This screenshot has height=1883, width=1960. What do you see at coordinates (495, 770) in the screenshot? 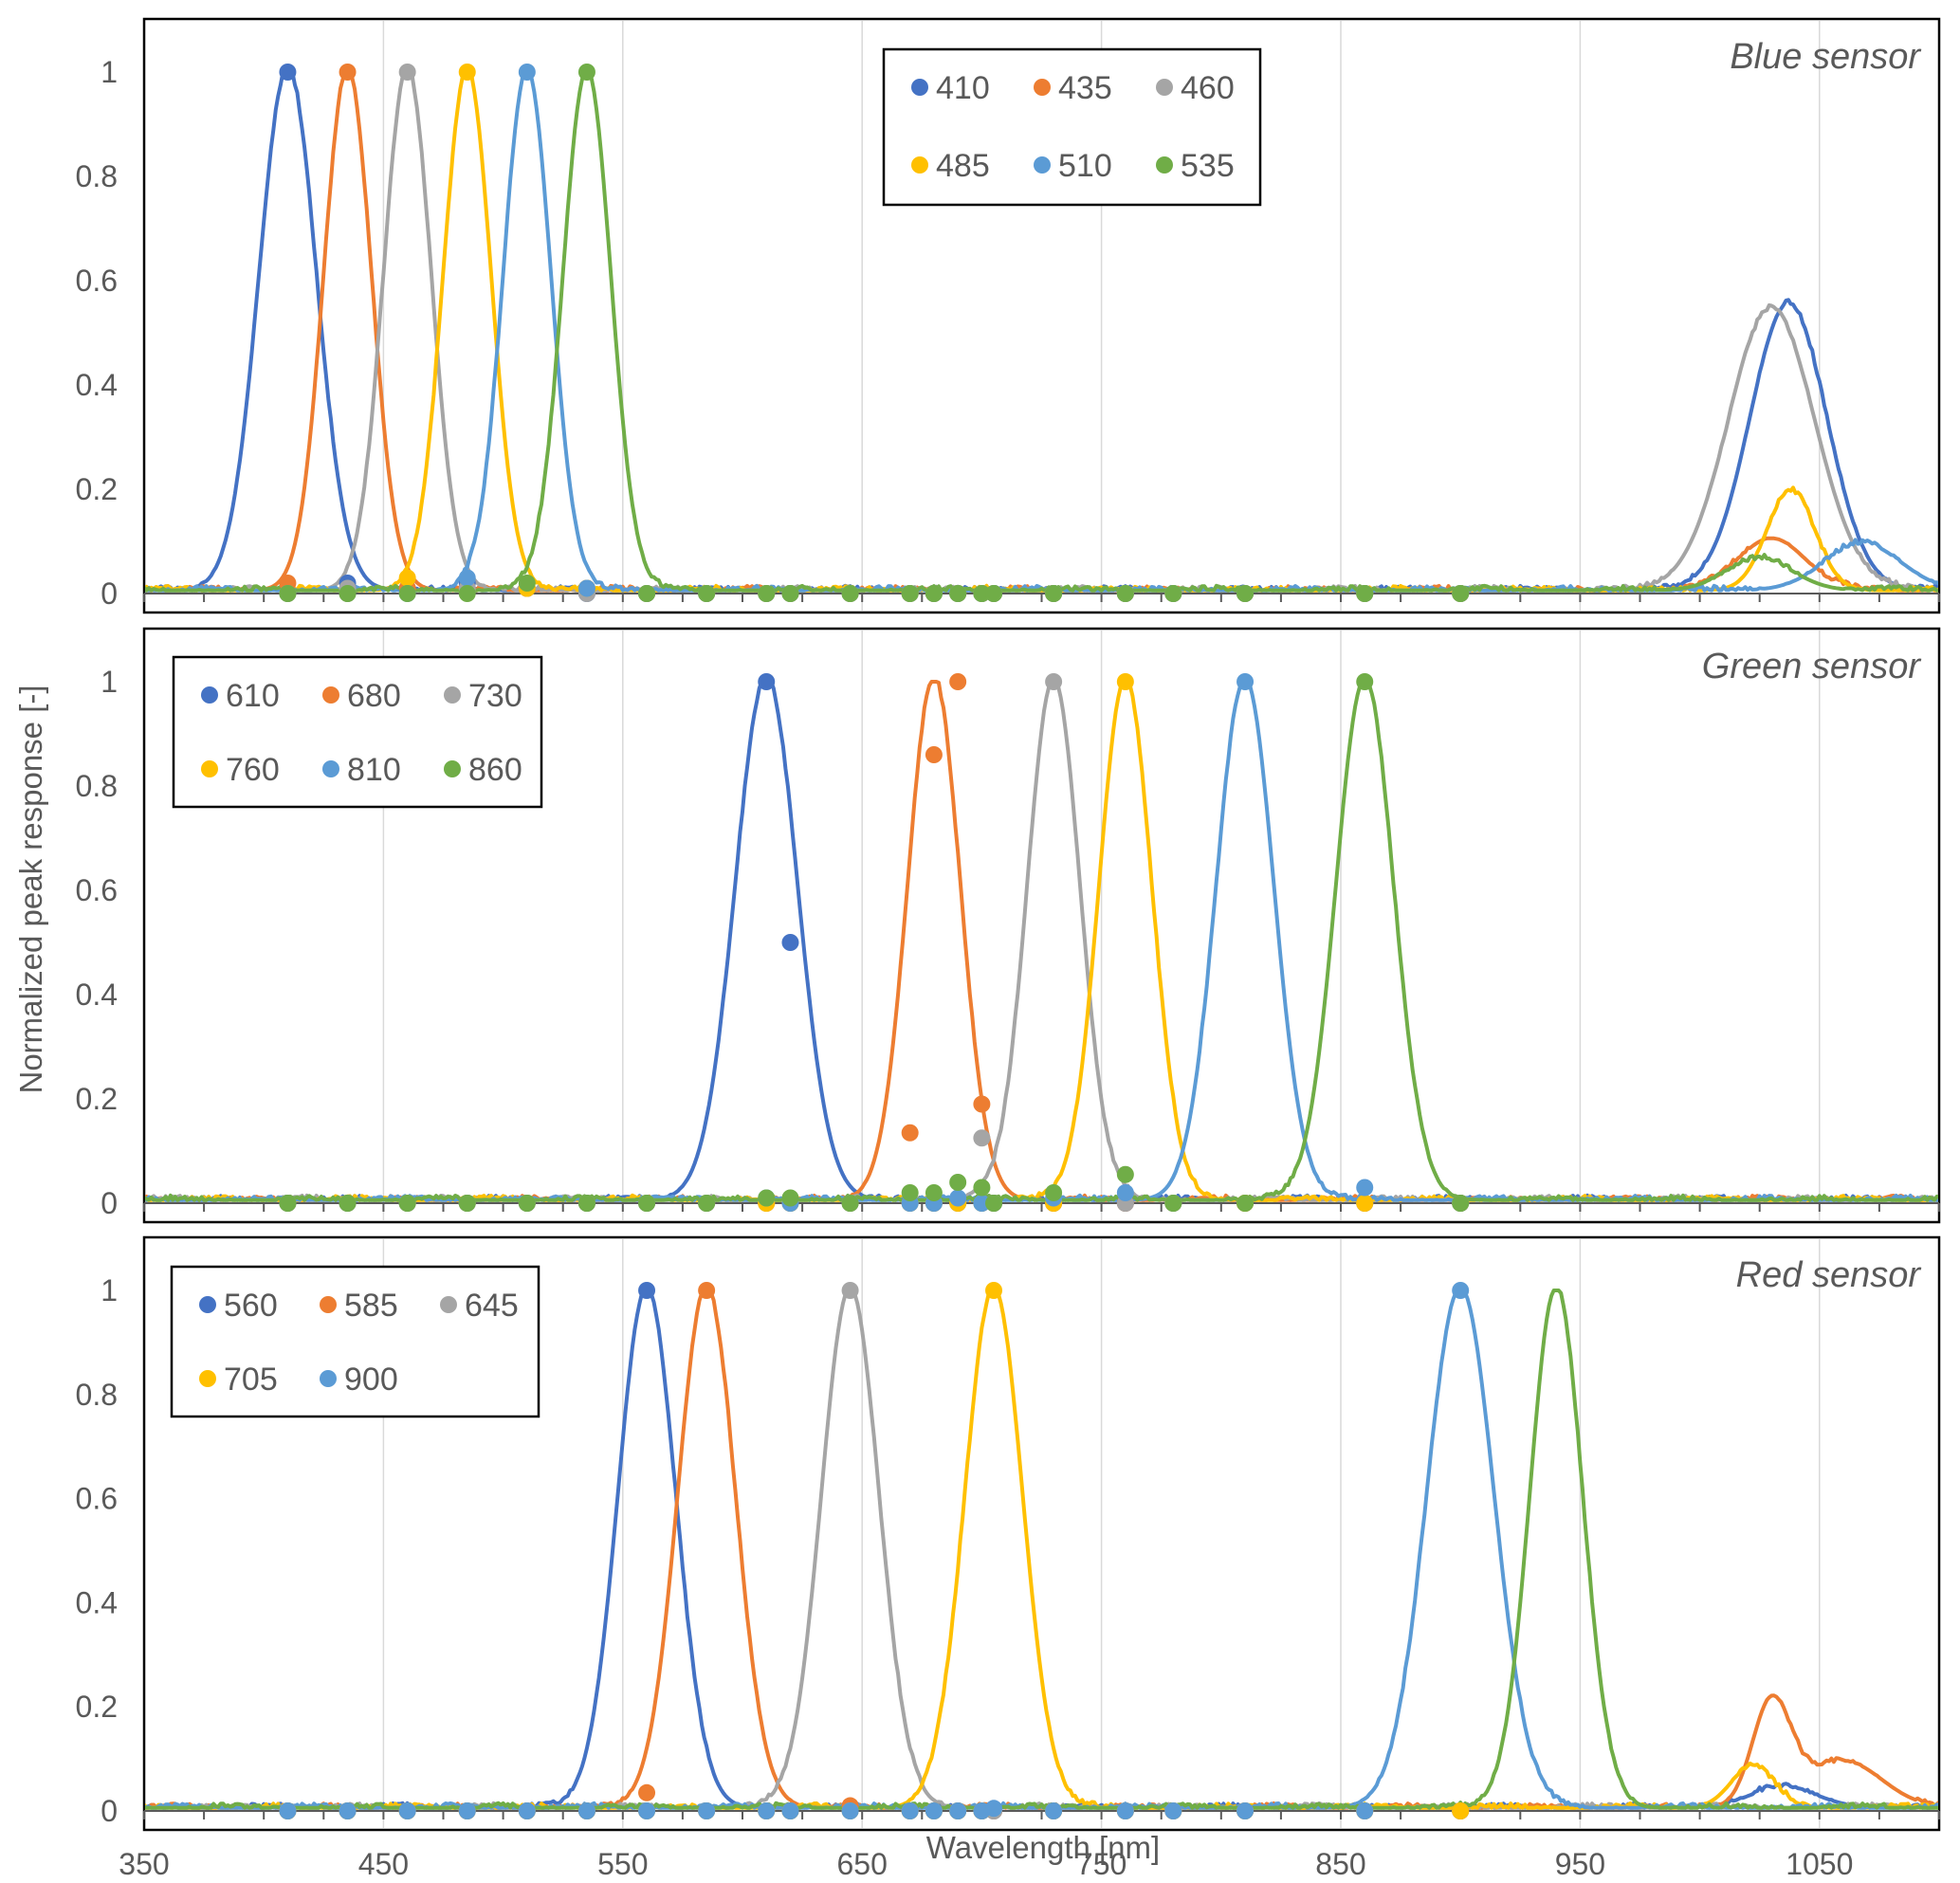
I see `legend-label: 860` at bounding box center [495, 770].